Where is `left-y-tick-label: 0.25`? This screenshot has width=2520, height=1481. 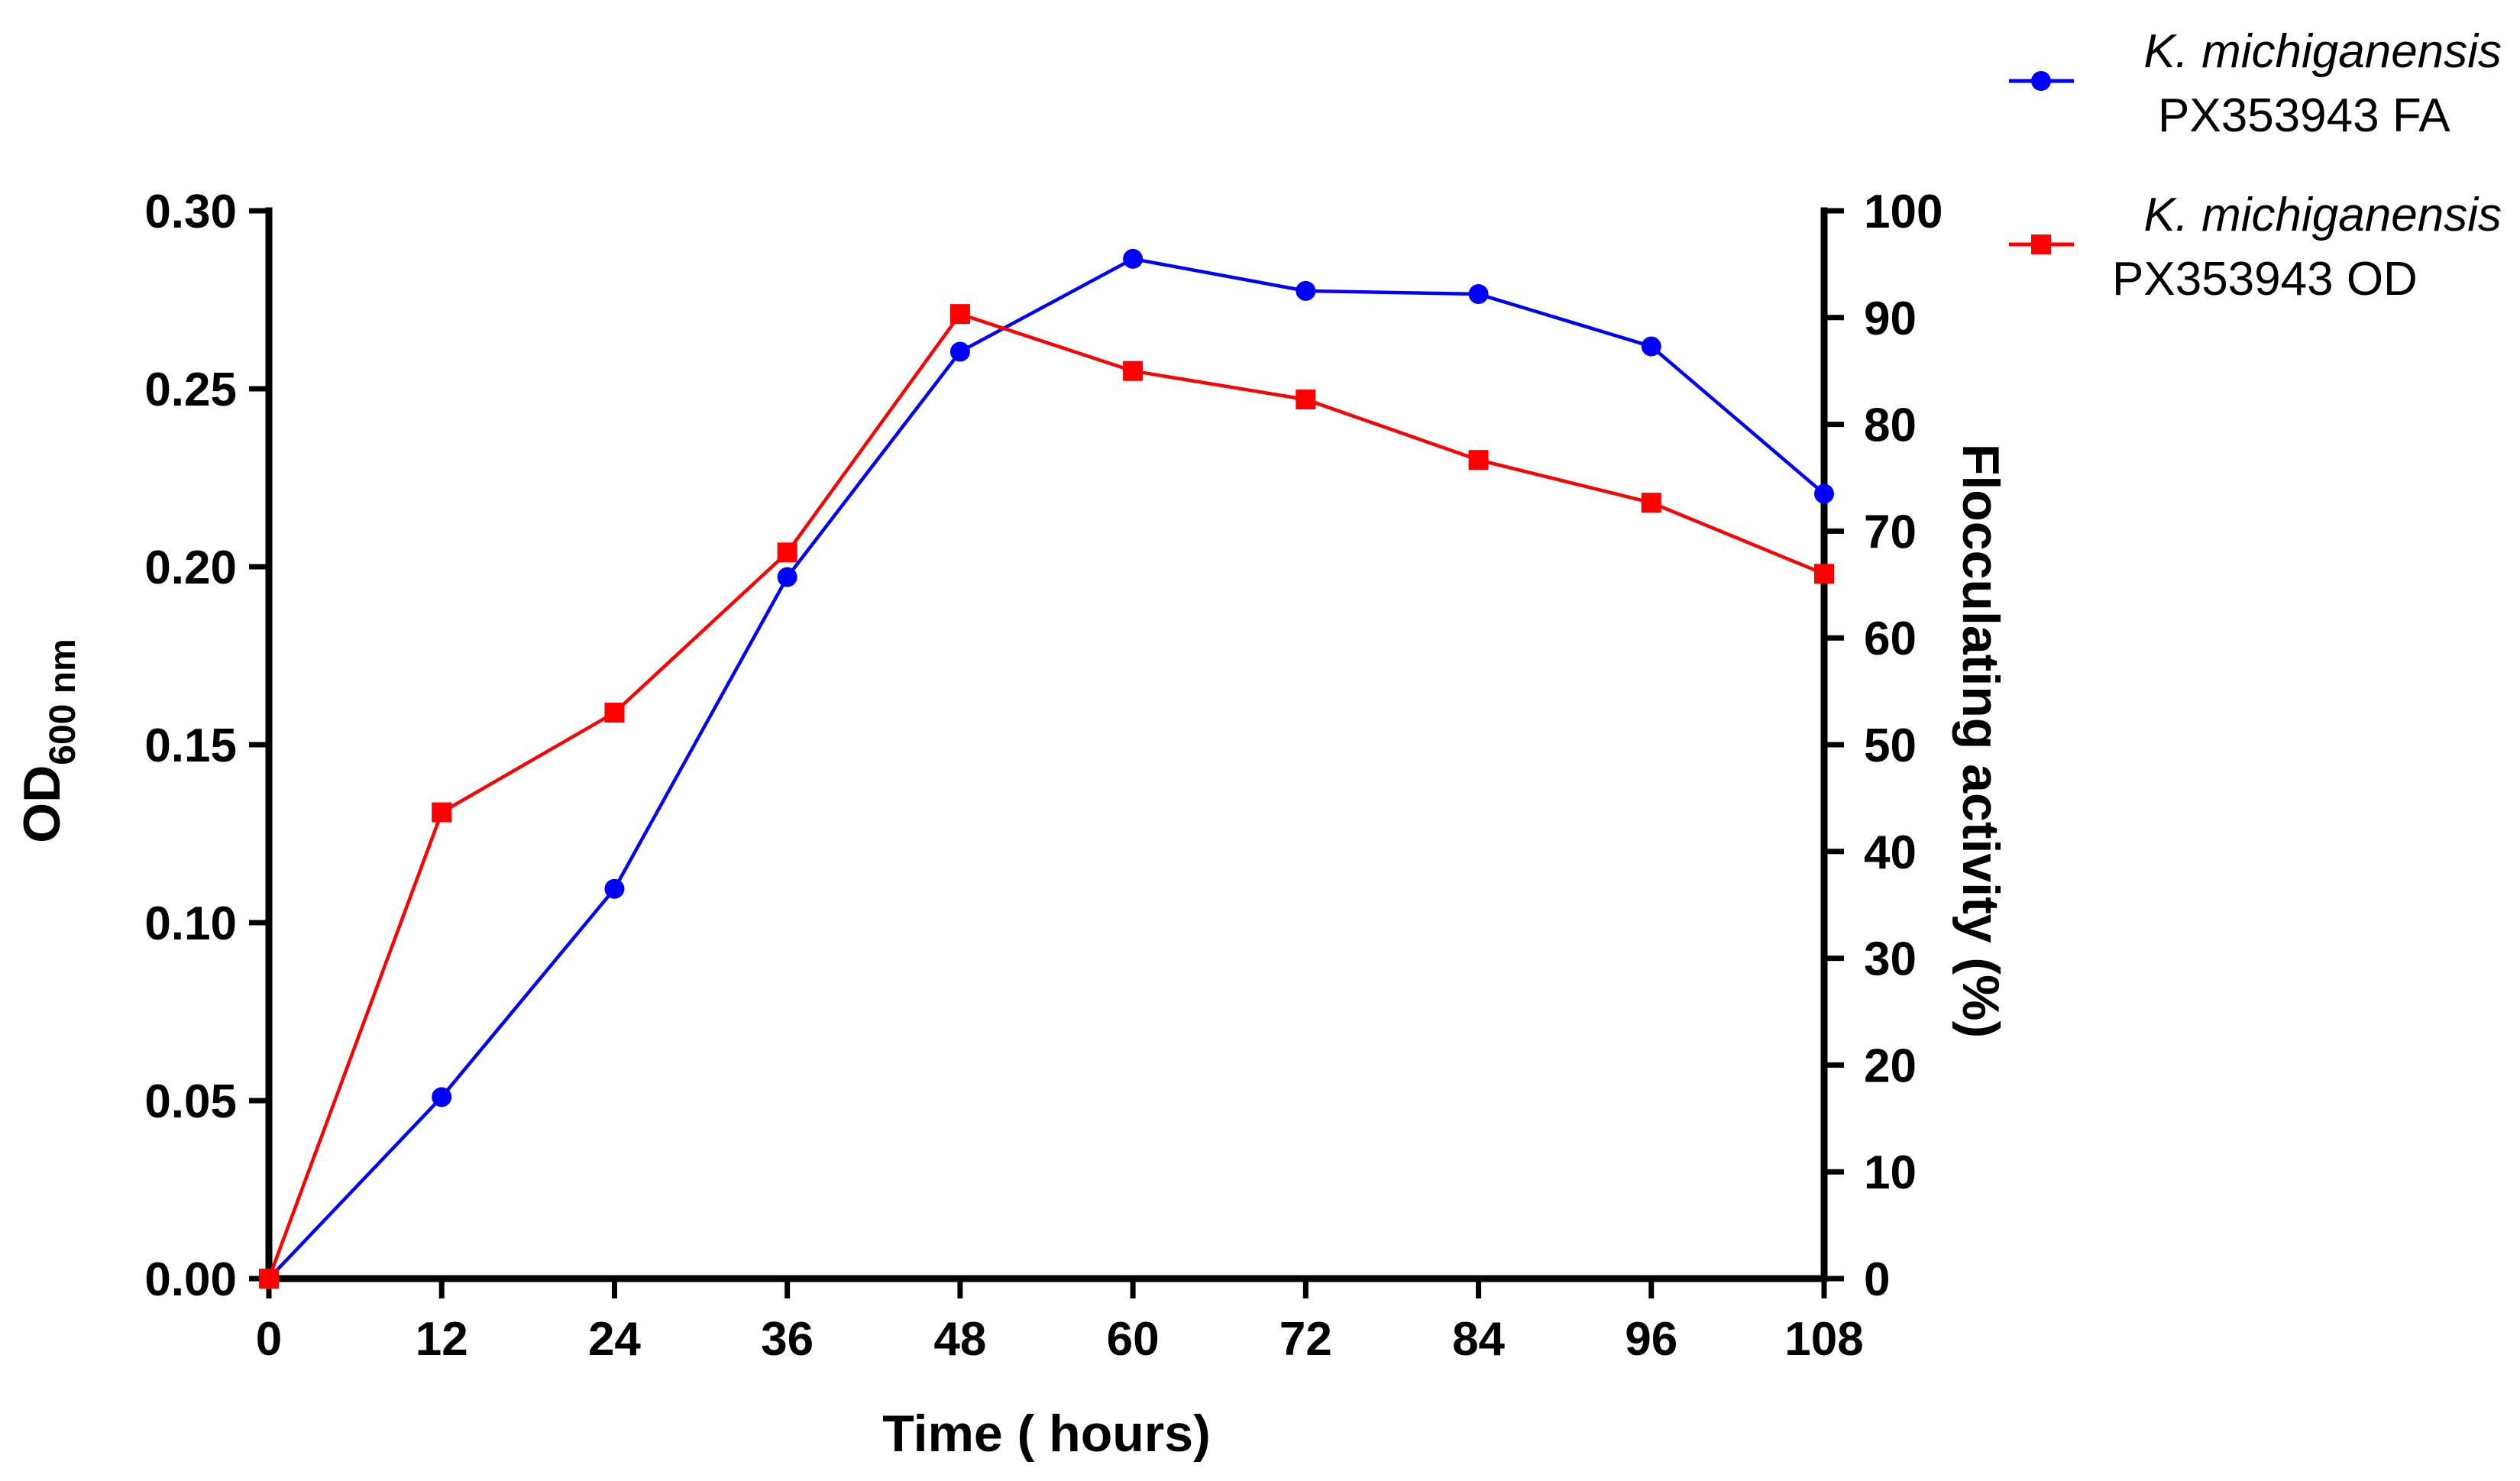
left-y-tick-label: 0.25 is located at coordinates (190, 390).